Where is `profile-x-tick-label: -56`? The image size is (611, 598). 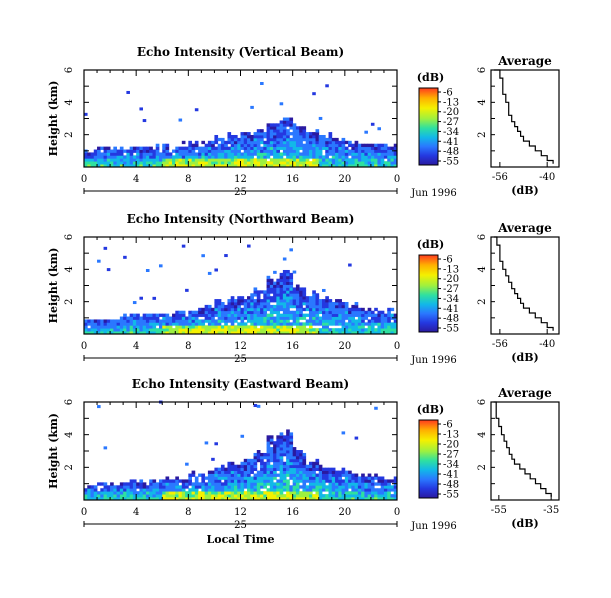 profile-x-tick-label: -56 is located at coordinates (500, 344).